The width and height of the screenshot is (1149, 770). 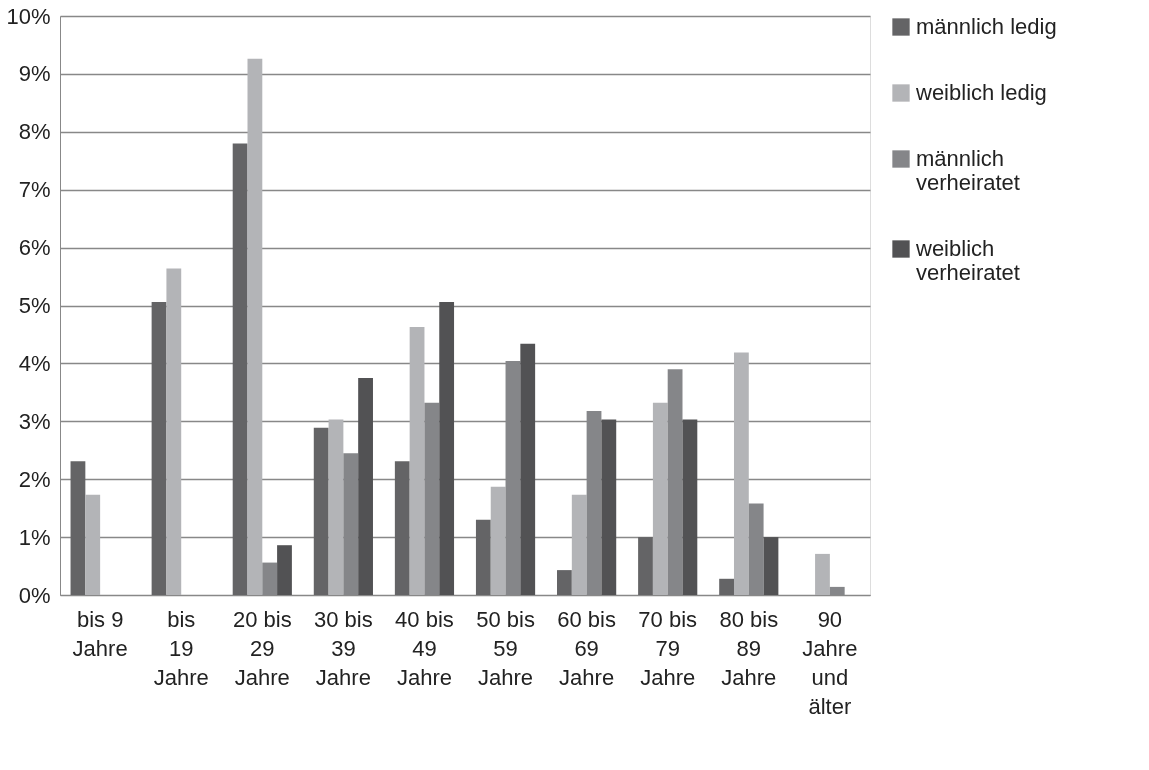 What do you see at coordinates (34, 421) in the screenshot?
I see `y-tick-label: 3%` at bounding box center [34, 421].